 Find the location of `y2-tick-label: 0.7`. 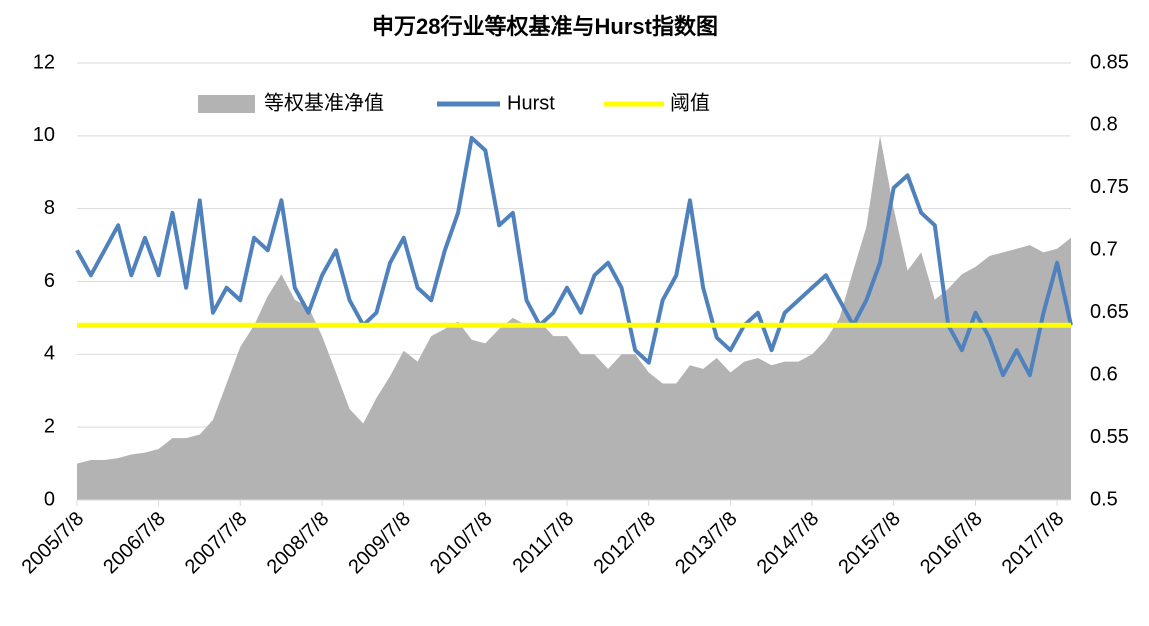

y2-tick-label: 0.7 is located at coordinates (1104, 250).